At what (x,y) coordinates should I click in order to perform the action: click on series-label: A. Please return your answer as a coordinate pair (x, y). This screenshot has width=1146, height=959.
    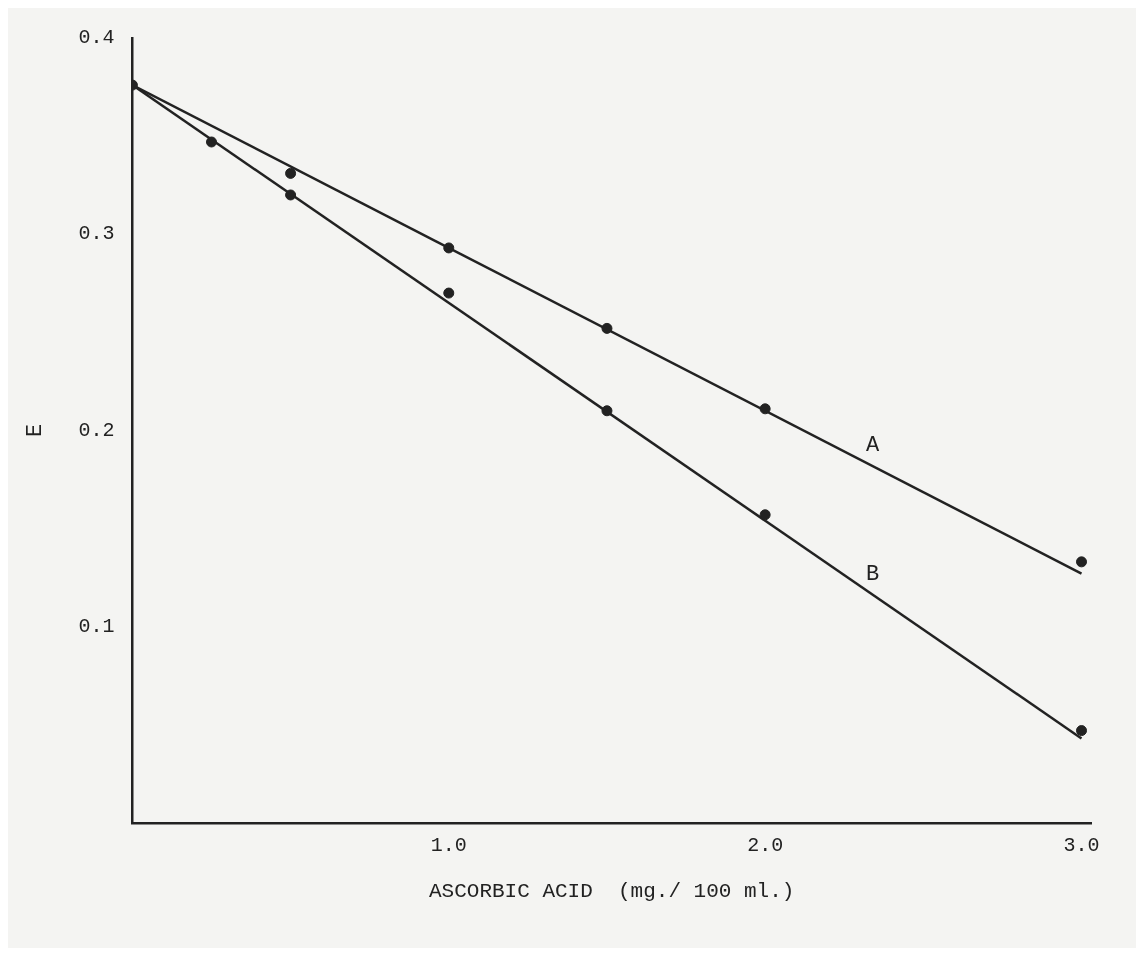
    Looking at the image, I should click on (873, 445).